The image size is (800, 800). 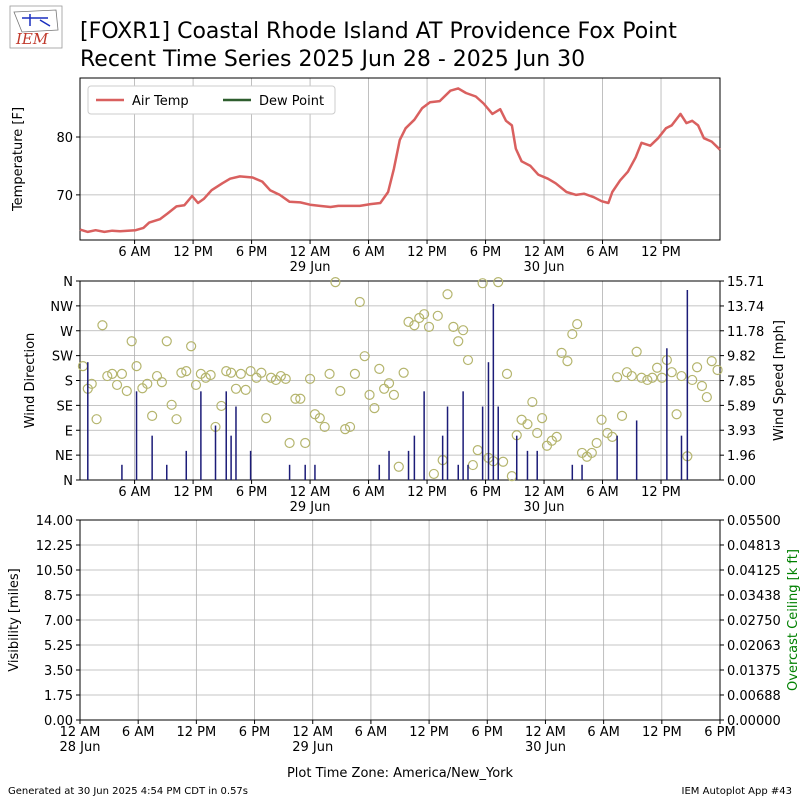 I want to click on y-tick-label: SW, so click(x=62, y=357).